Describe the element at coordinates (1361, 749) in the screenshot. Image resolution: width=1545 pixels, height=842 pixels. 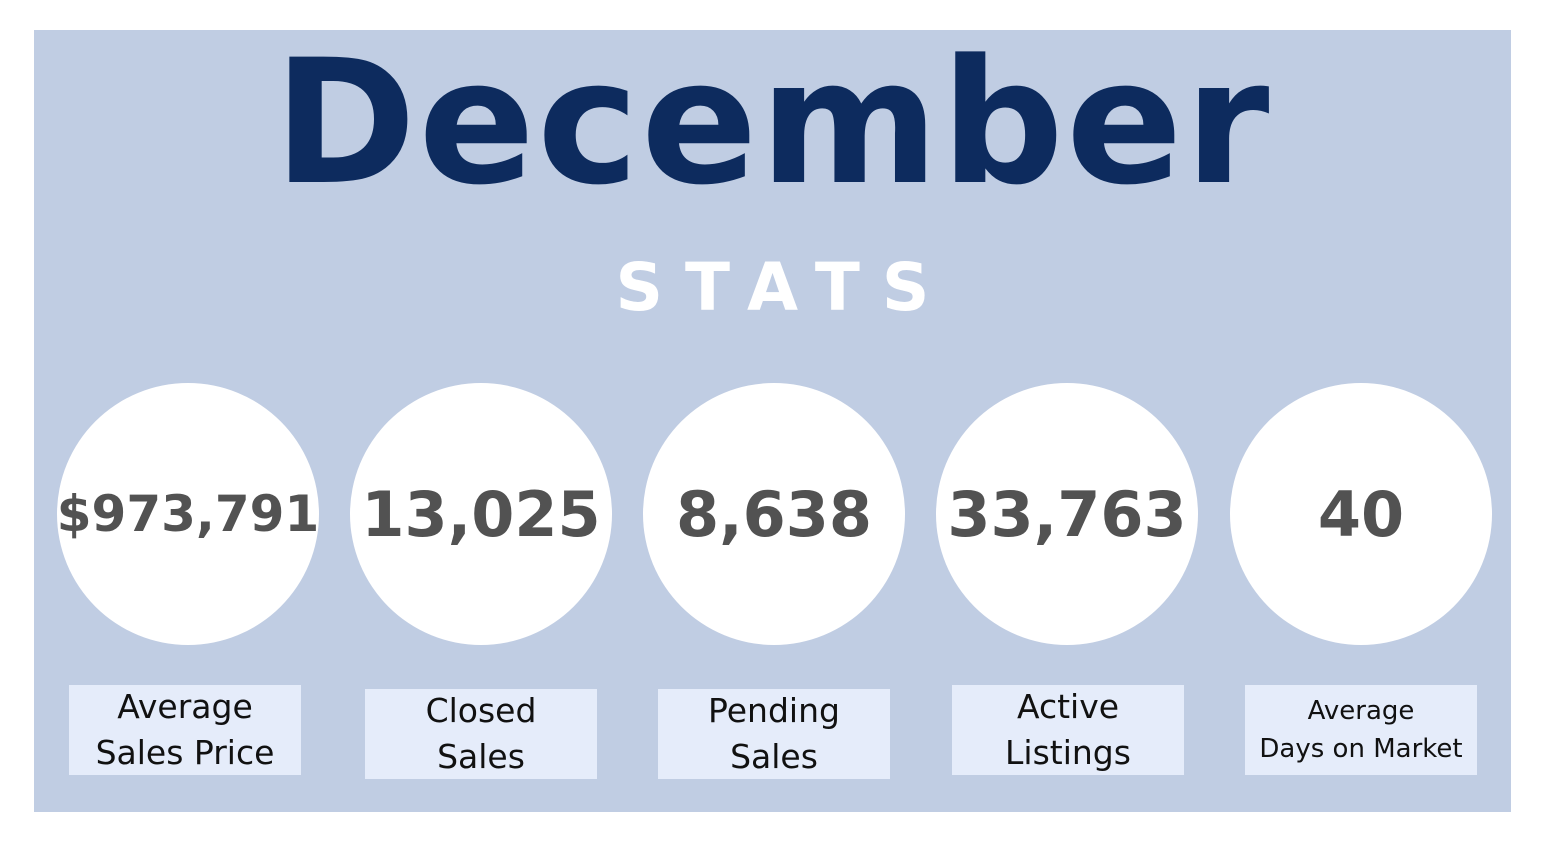
I see `stat-label-line: Days on Market` at that location.